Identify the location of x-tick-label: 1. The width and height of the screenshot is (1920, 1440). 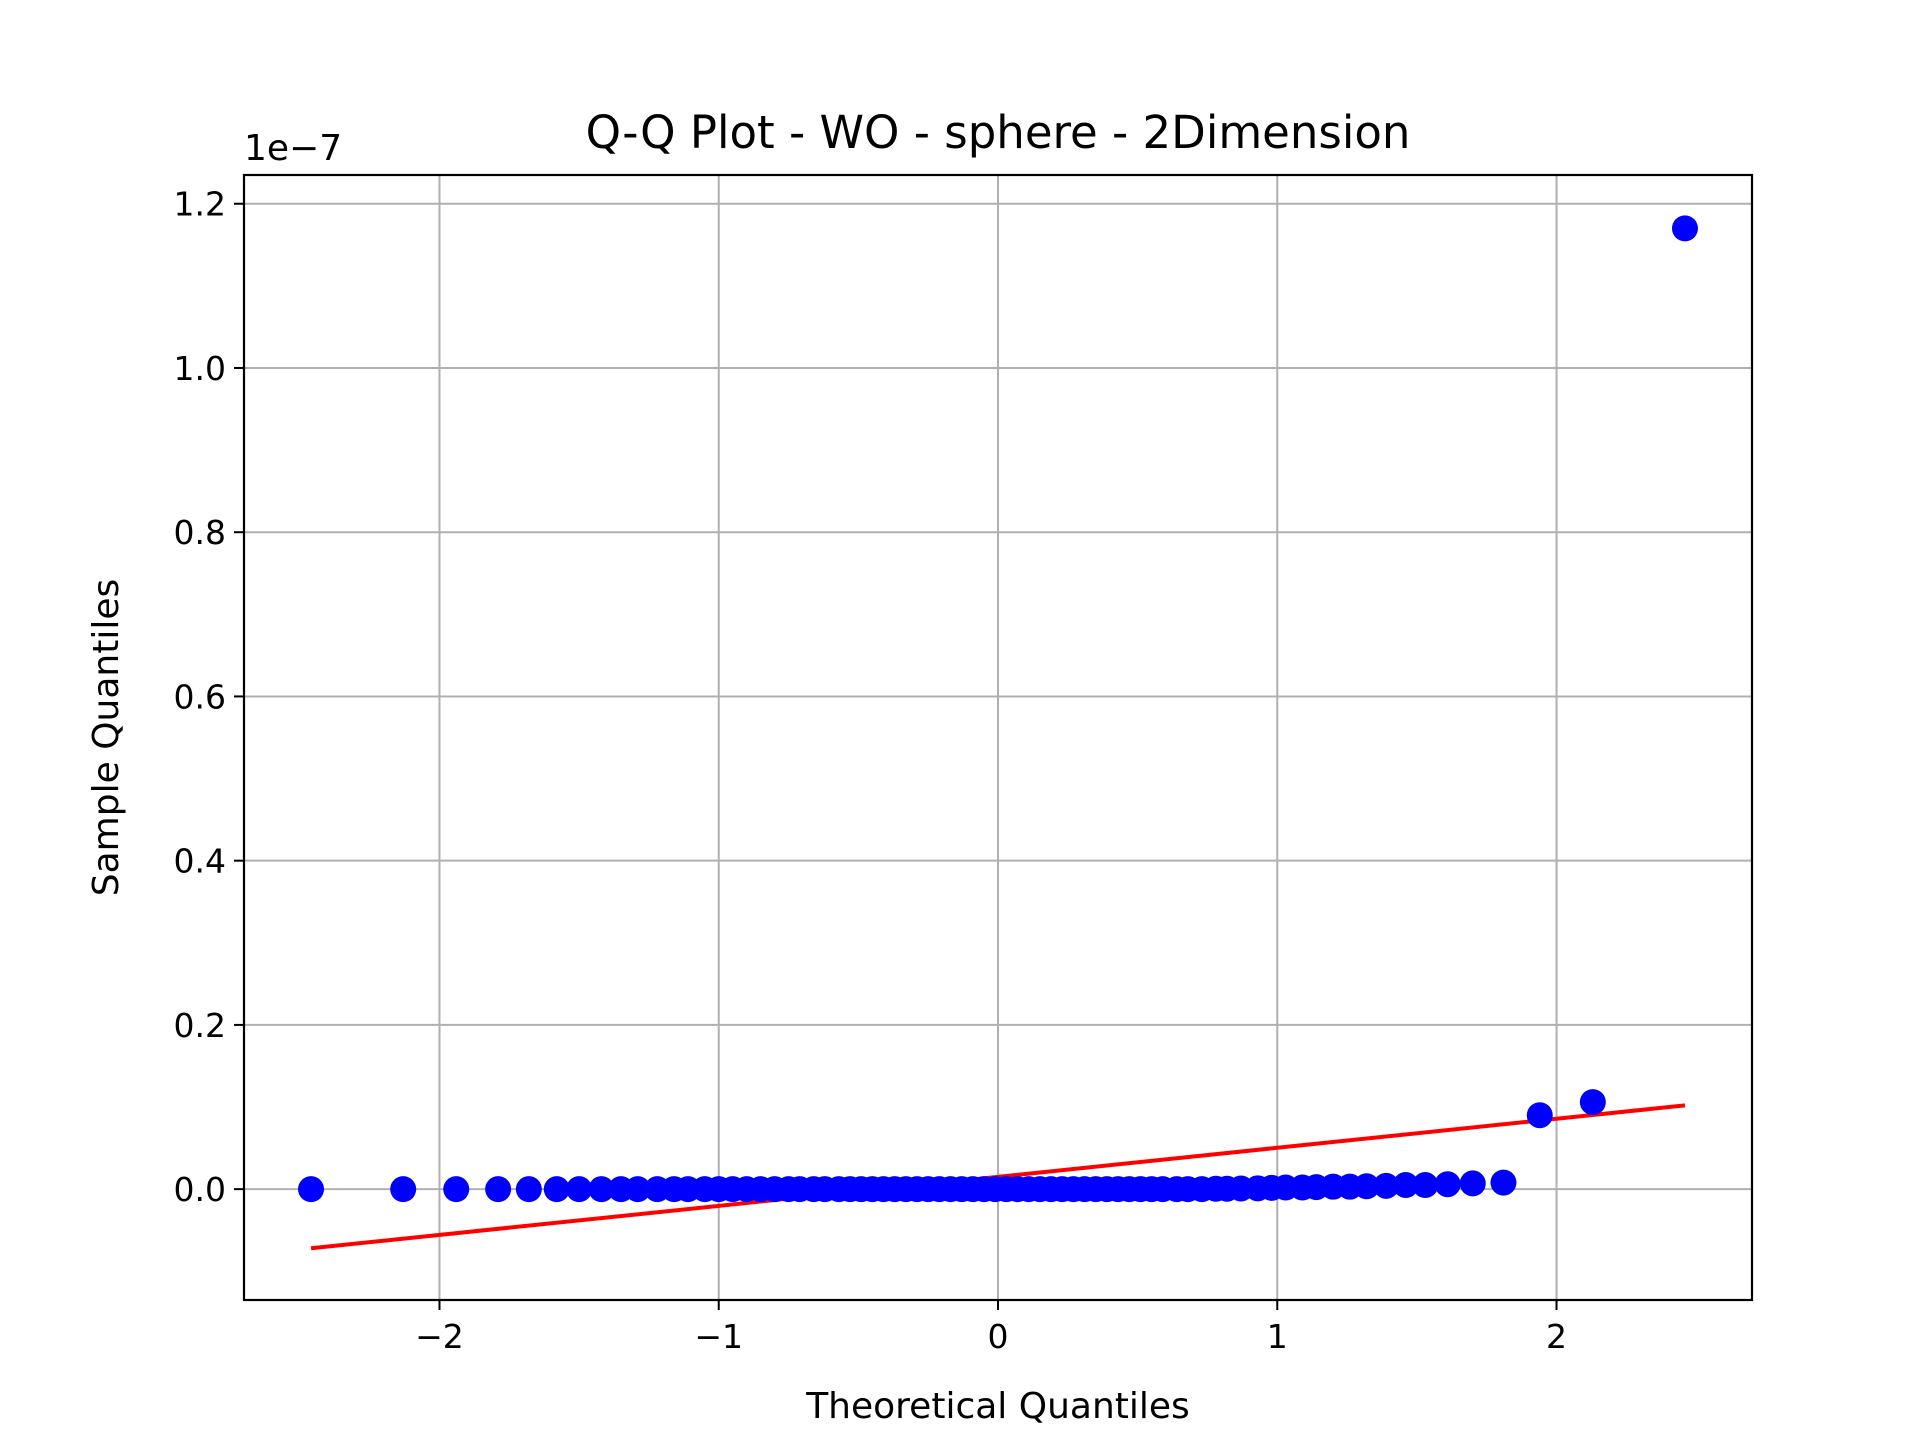
(1277, 1336).